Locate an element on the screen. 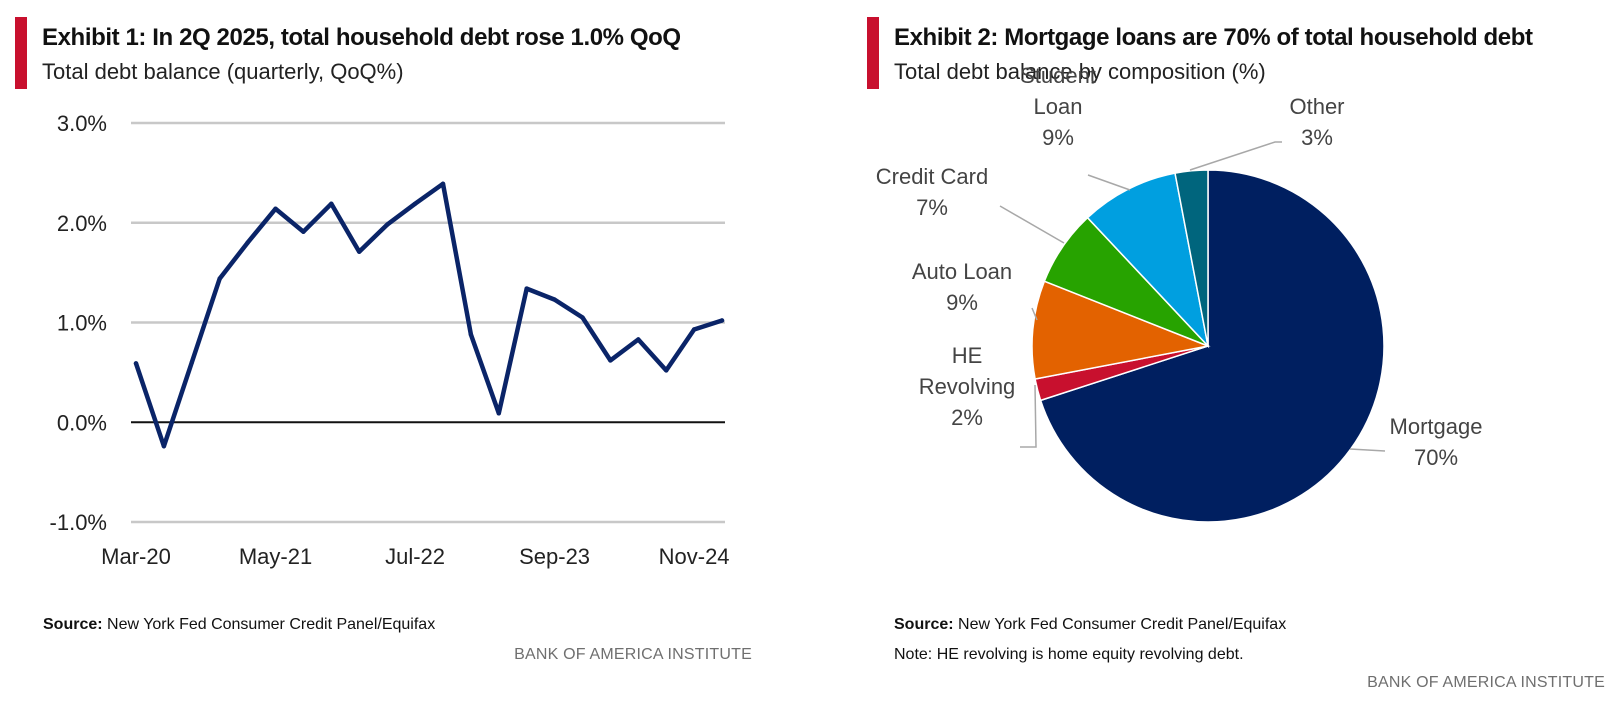 This screenshot has width=1620, height=708. exhibit-1-accent-bar is located at coordinates (21, 53).